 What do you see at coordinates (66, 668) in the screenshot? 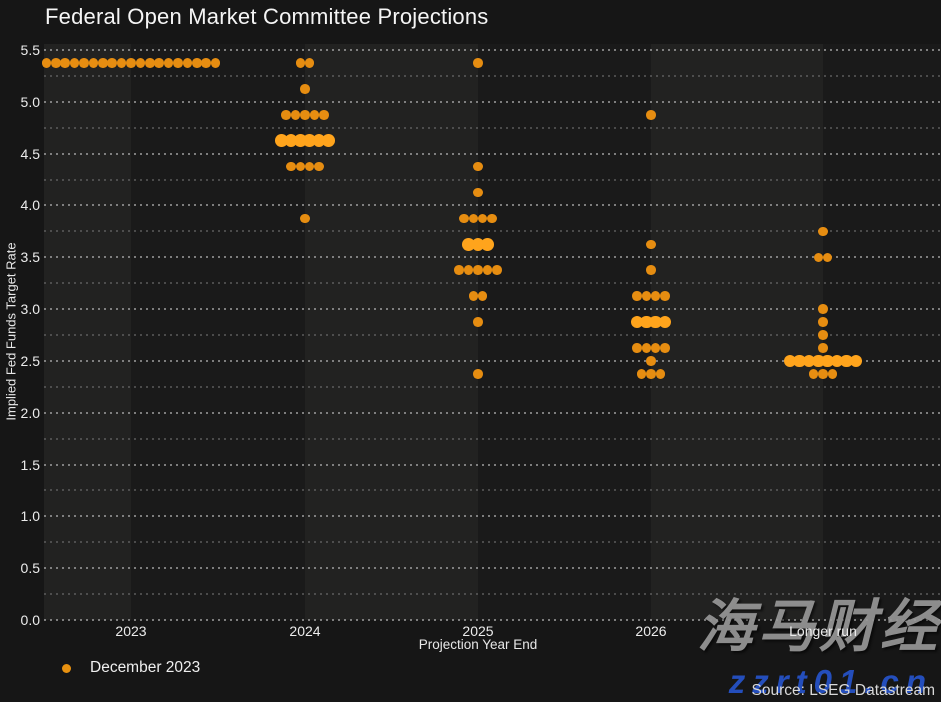
I see `legend-marker-dot-icon` at bounding box center [66, 668].